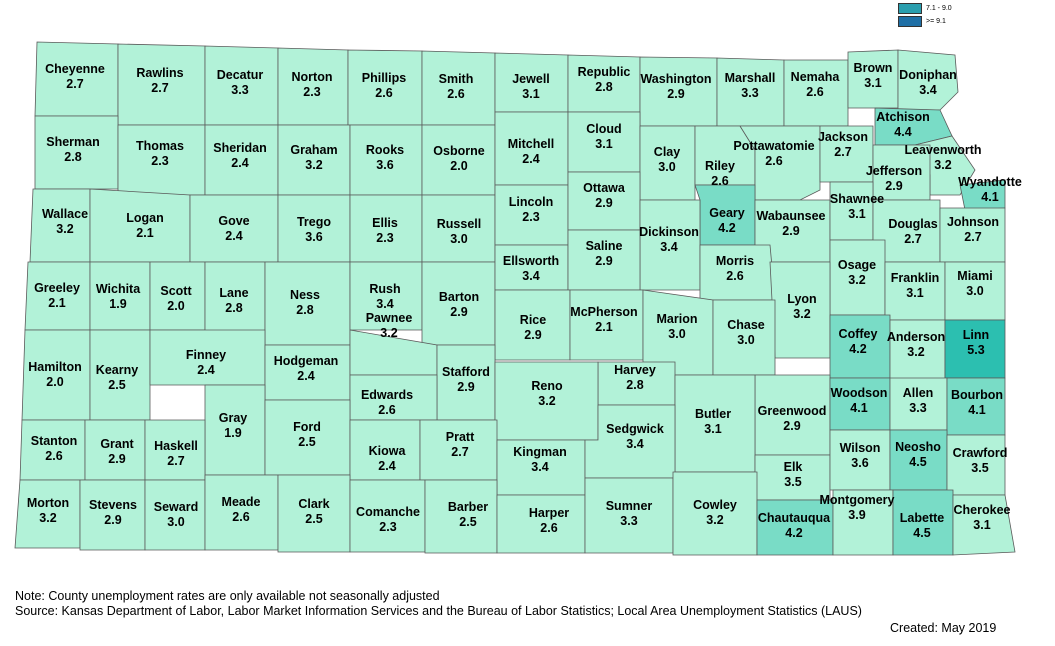 The width and height of the screenshot is (1055, 646). I want to click on county-name-label: Crawford, so click(980, 453).